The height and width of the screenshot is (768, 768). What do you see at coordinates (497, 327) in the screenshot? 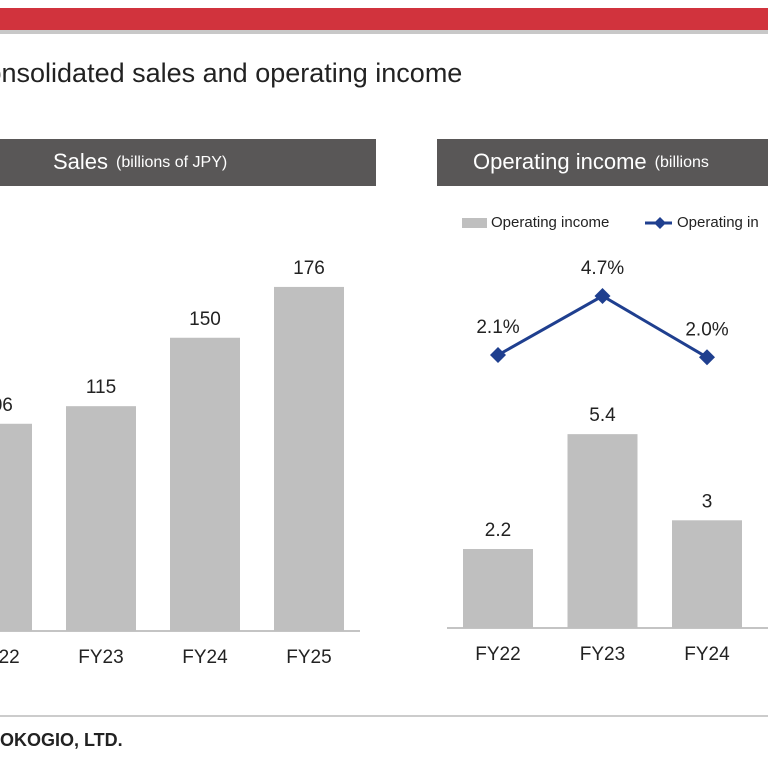
I see `data-label: 2.1%` at bounding box center [497, 327].